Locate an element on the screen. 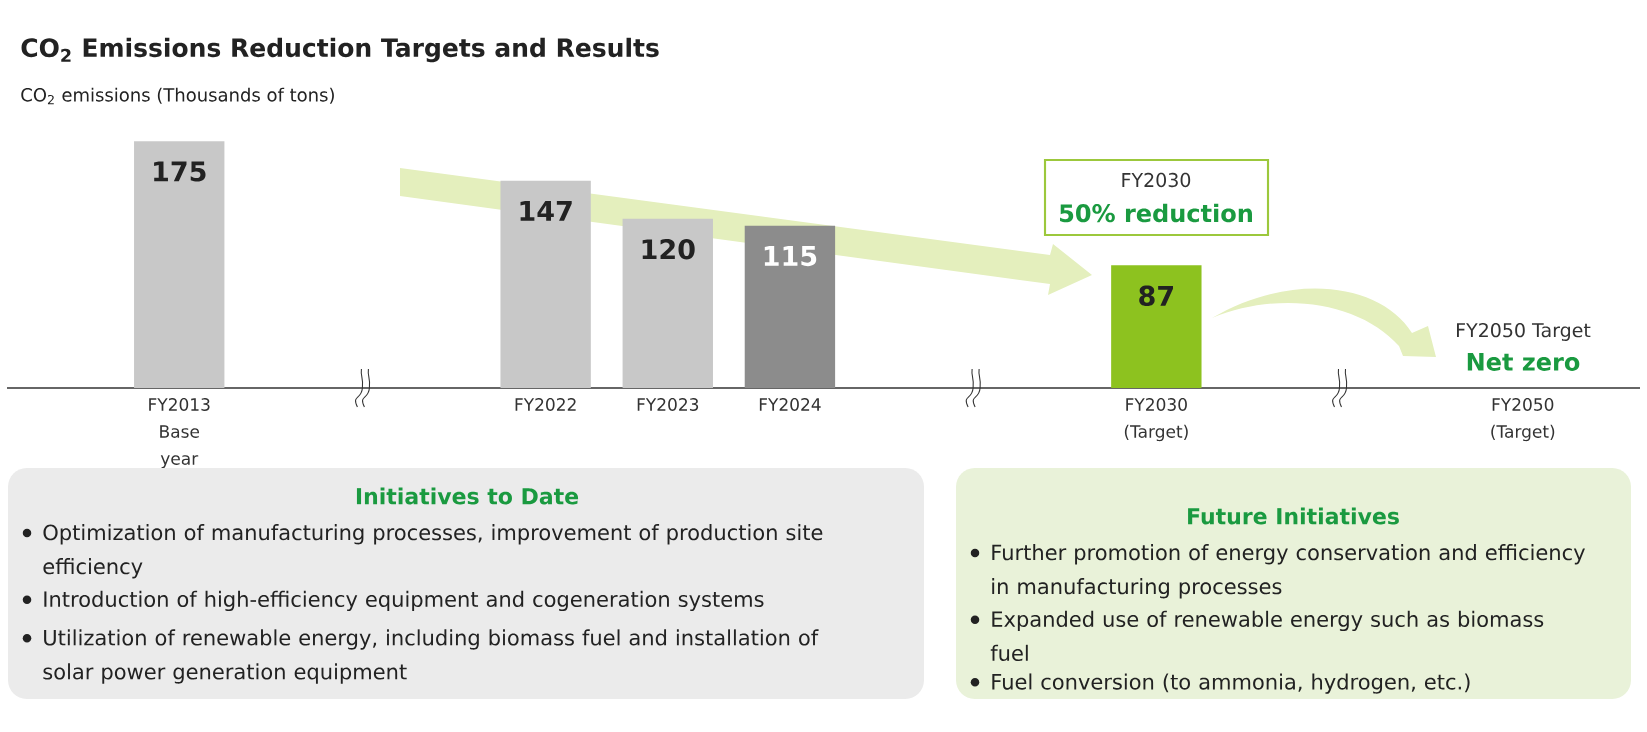 The width and height of the screenshot is (1647, 732). data-label: 147 is located at coordinates (546, 211).